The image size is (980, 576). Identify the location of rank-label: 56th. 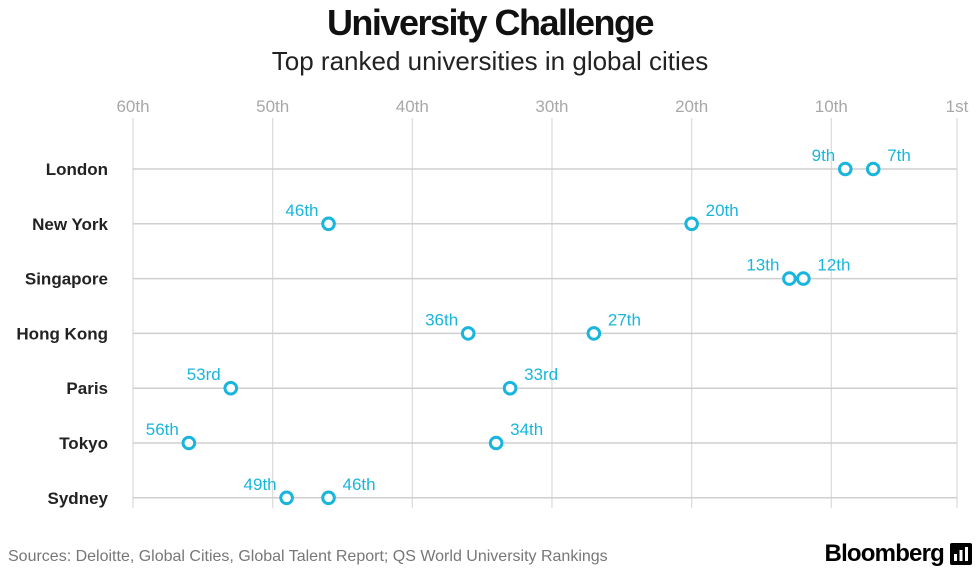
(162, 429).